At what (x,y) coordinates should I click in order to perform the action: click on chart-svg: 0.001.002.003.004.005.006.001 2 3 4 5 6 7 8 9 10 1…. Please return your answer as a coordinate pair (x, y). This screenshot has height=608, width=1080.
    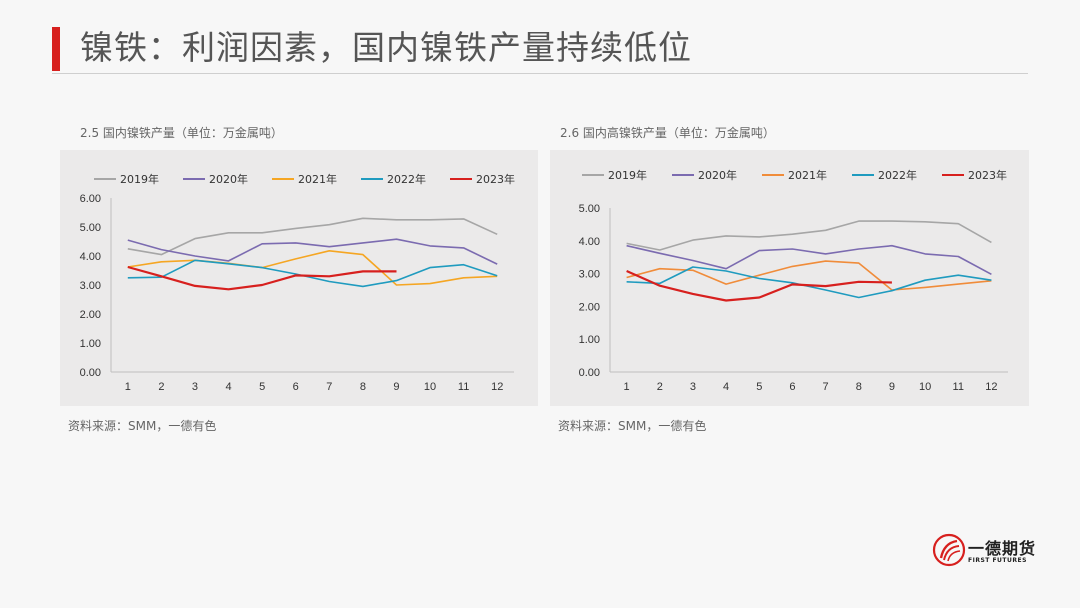
    Looking at the image, I should click on (297, 282).